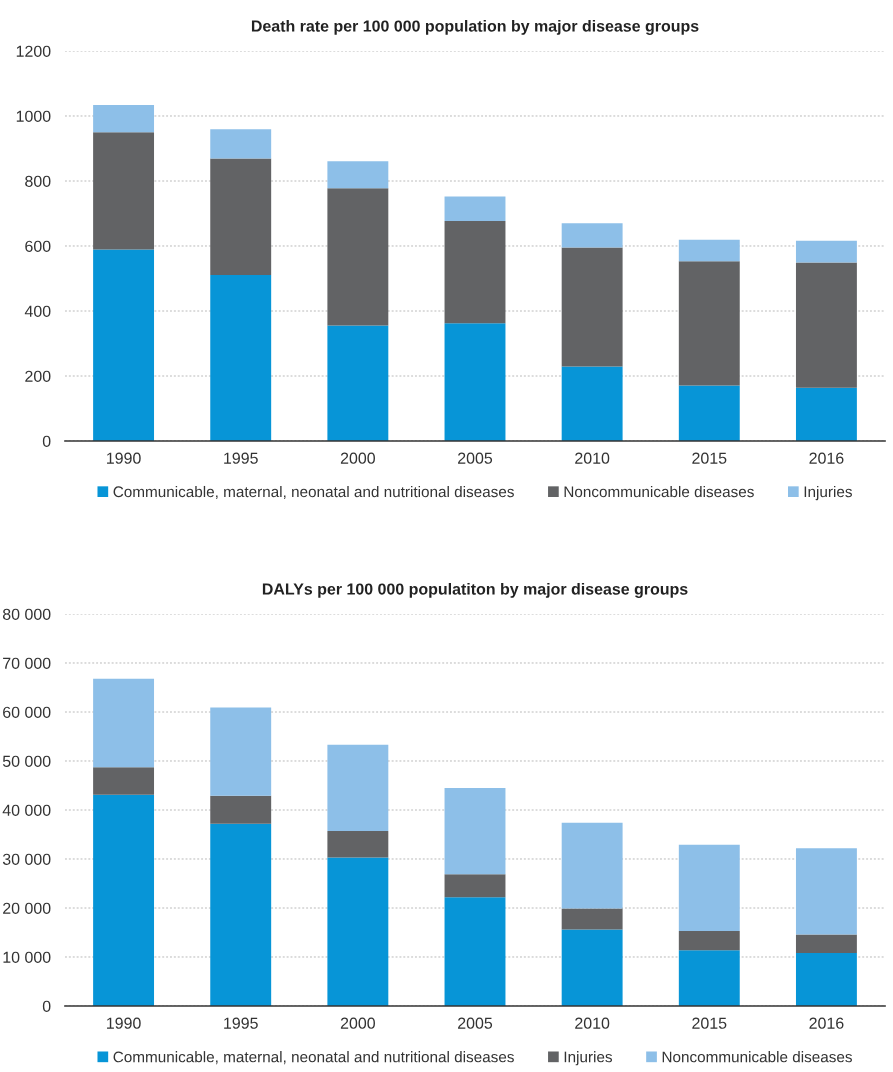 Image resolution: width=893 pixels, height=1072 pixels. What do you see at coordinates (27, 663) in the screenshot?
I see `y-tick-label: 70 000` at bounding box center [27, 663].